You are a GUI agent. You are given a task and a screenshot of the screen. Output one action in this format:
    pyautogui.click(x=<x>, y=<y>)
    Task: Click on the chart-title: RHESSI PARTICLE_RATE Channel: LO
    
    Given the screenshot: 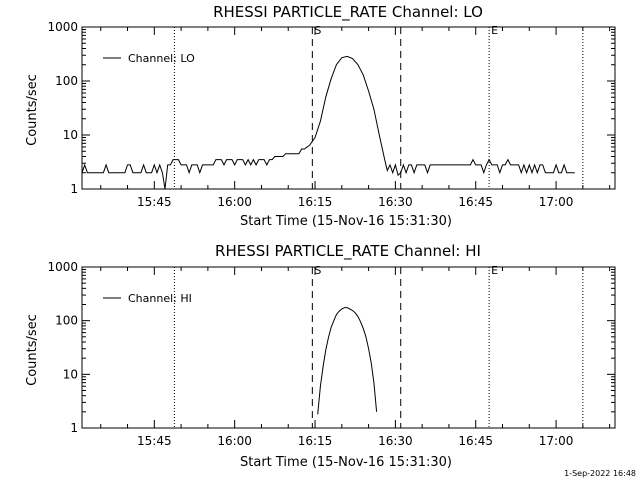 What is the action you would take?
    pyautogui.click(x=348, y=12)
    